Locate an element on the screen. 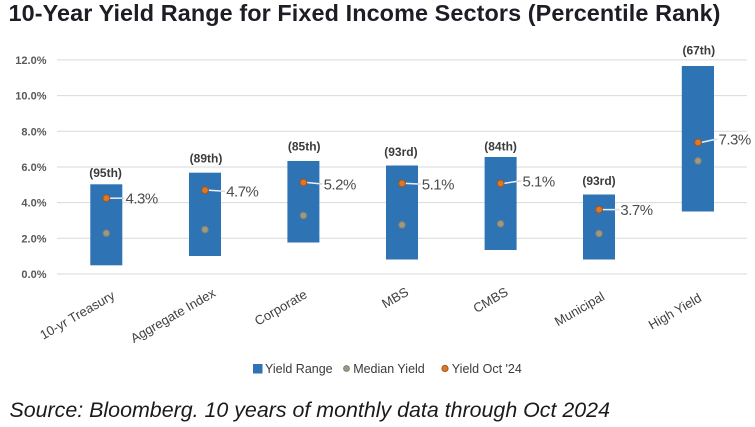 Image resolution: width=755 pixels, height=427 pixels. svg-text: (84th) is located at coordinates (500, 147).